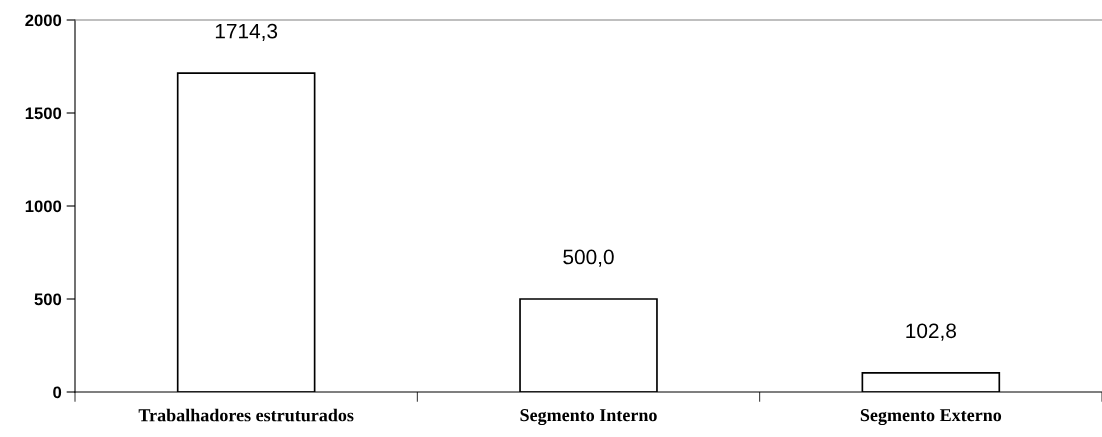 The image size is (1102, 437). Describe the element at coordinates (246, 32) in the screenshot. I see `data-label: 1714,3` at that location.